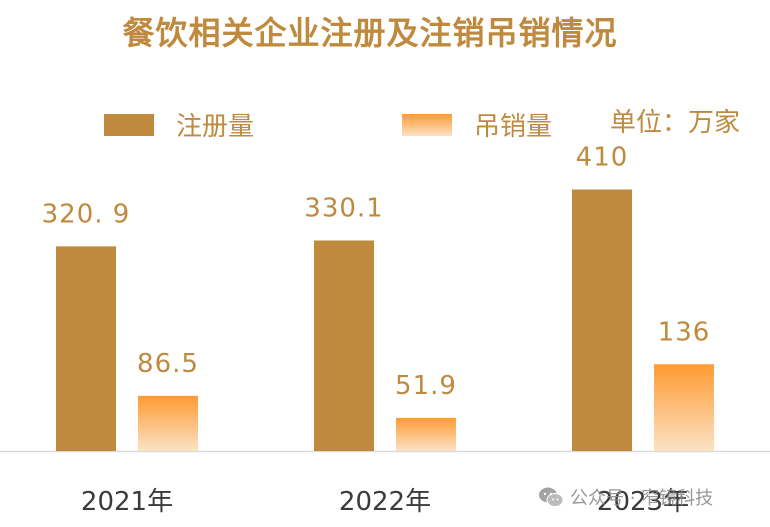 The height and width of the screenshot is (527, 770). Describe the element at coordinates (215, 127) in the screenshot. I see `legend-label-registration: 注册量` at that location.